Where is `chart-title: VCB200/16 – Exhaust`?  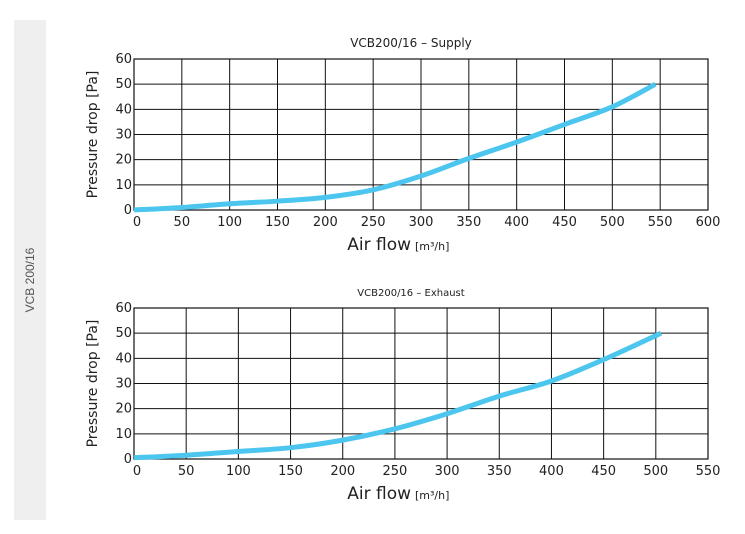
chart-title: VCB200/16 – Exhaust is located at coordinates (410, 293).